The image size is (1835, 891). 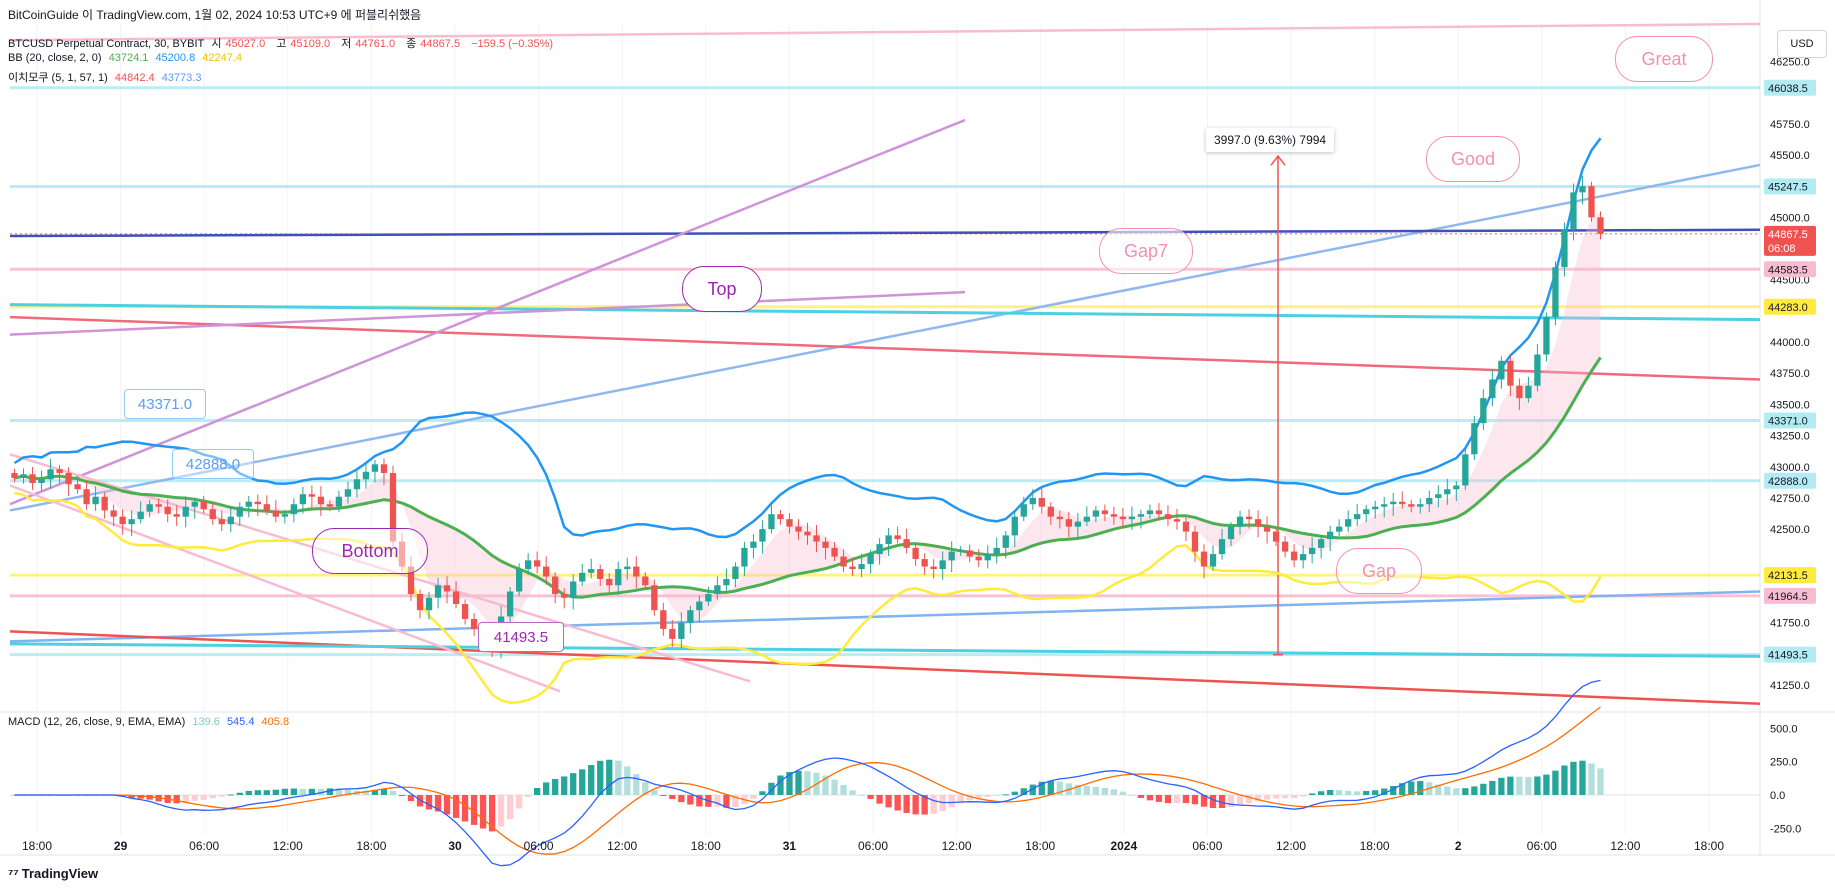 What do you see at coordinates (206, 722) in the screenshot?
I see `macd-hist-value: 139.6` at bounding box center [206, 722].